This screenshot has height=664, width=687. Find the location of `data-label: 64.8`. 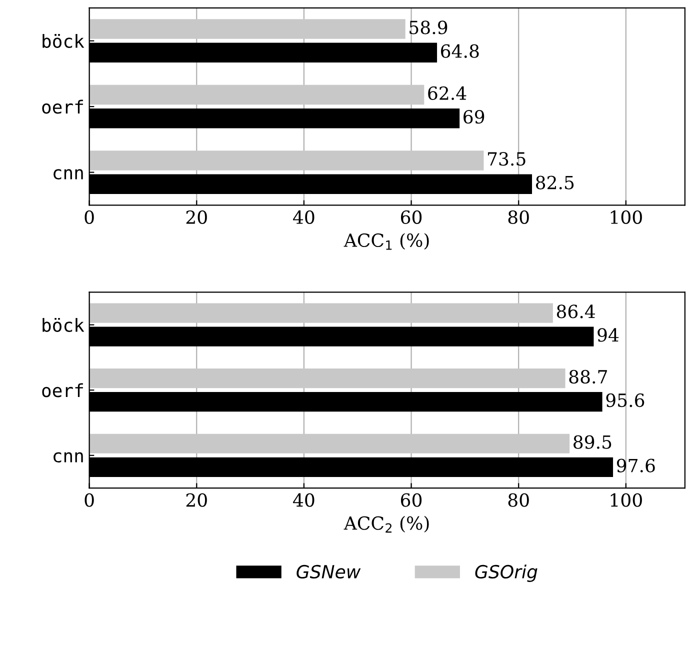

data-label: 64.8 is located at coordinates (460, 51).